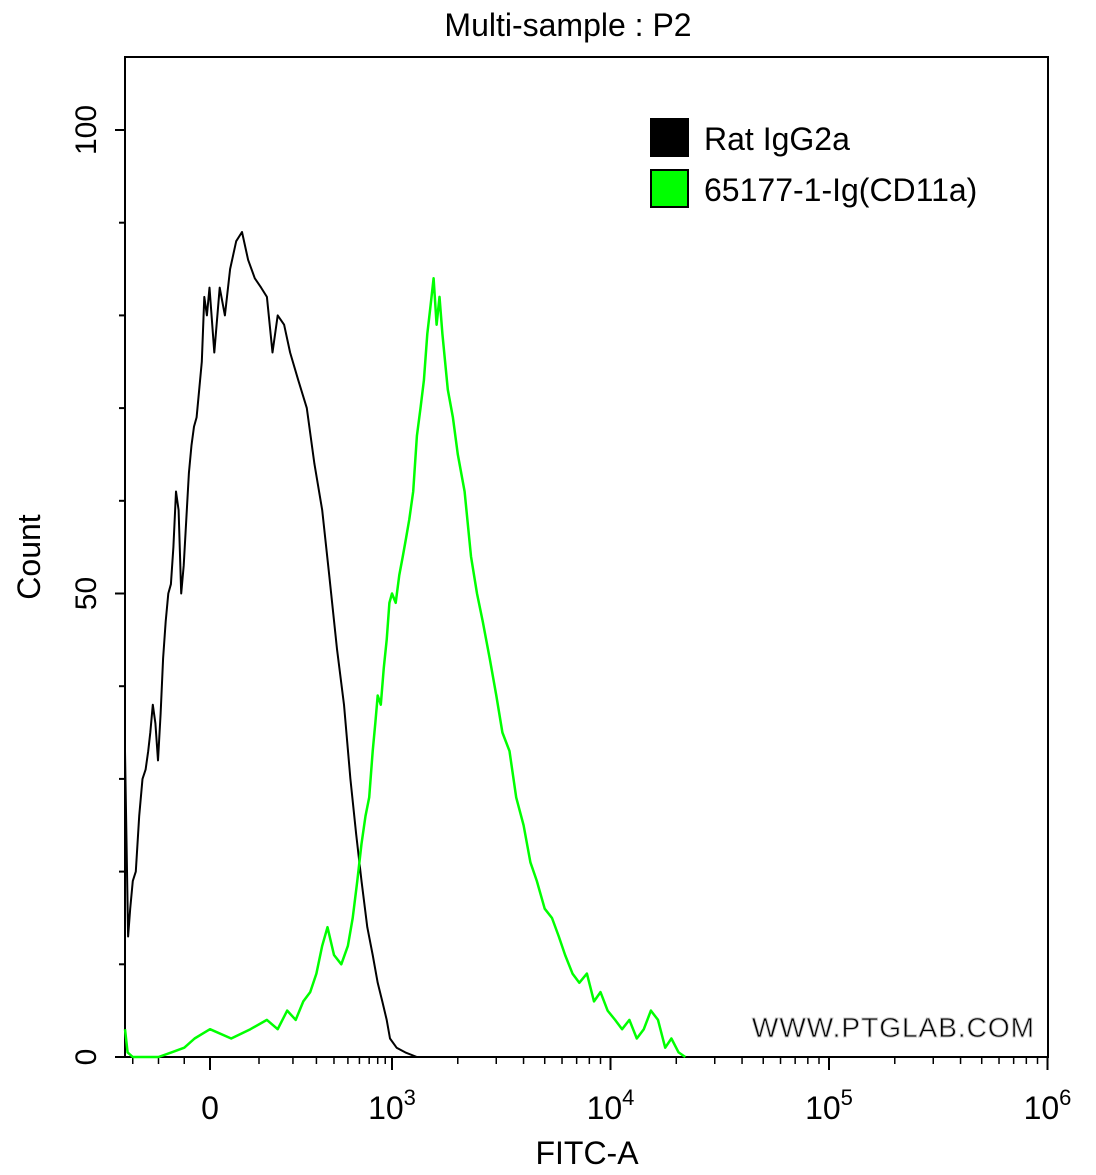 The height and width of the screenshot is (1175, 1096). Describe the element at coordinates (567, 25) in the screenshot. I see `chart-title: Multi-sample : P2` at that location.